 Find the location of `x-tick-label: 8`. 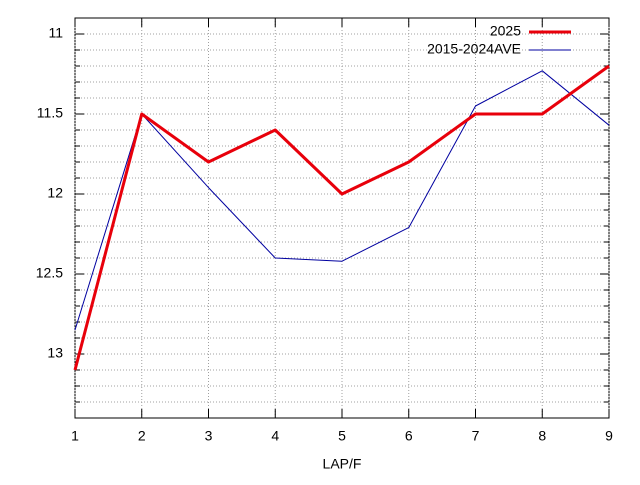

x-tick-label: 8 is located at coordinates (542, 436).